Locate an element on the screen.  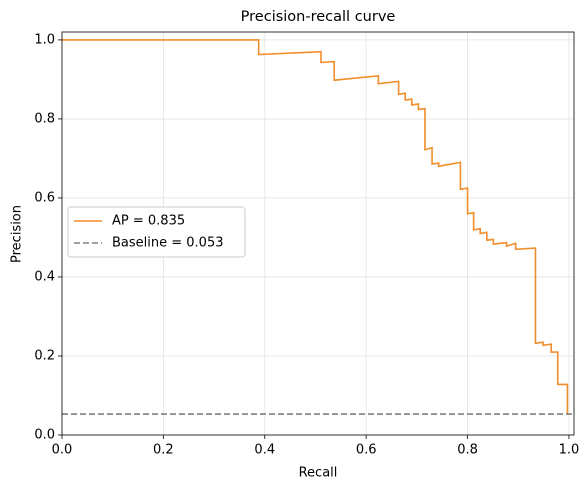
x-tick-label: 0.0 is located at coordinates (62, 450).